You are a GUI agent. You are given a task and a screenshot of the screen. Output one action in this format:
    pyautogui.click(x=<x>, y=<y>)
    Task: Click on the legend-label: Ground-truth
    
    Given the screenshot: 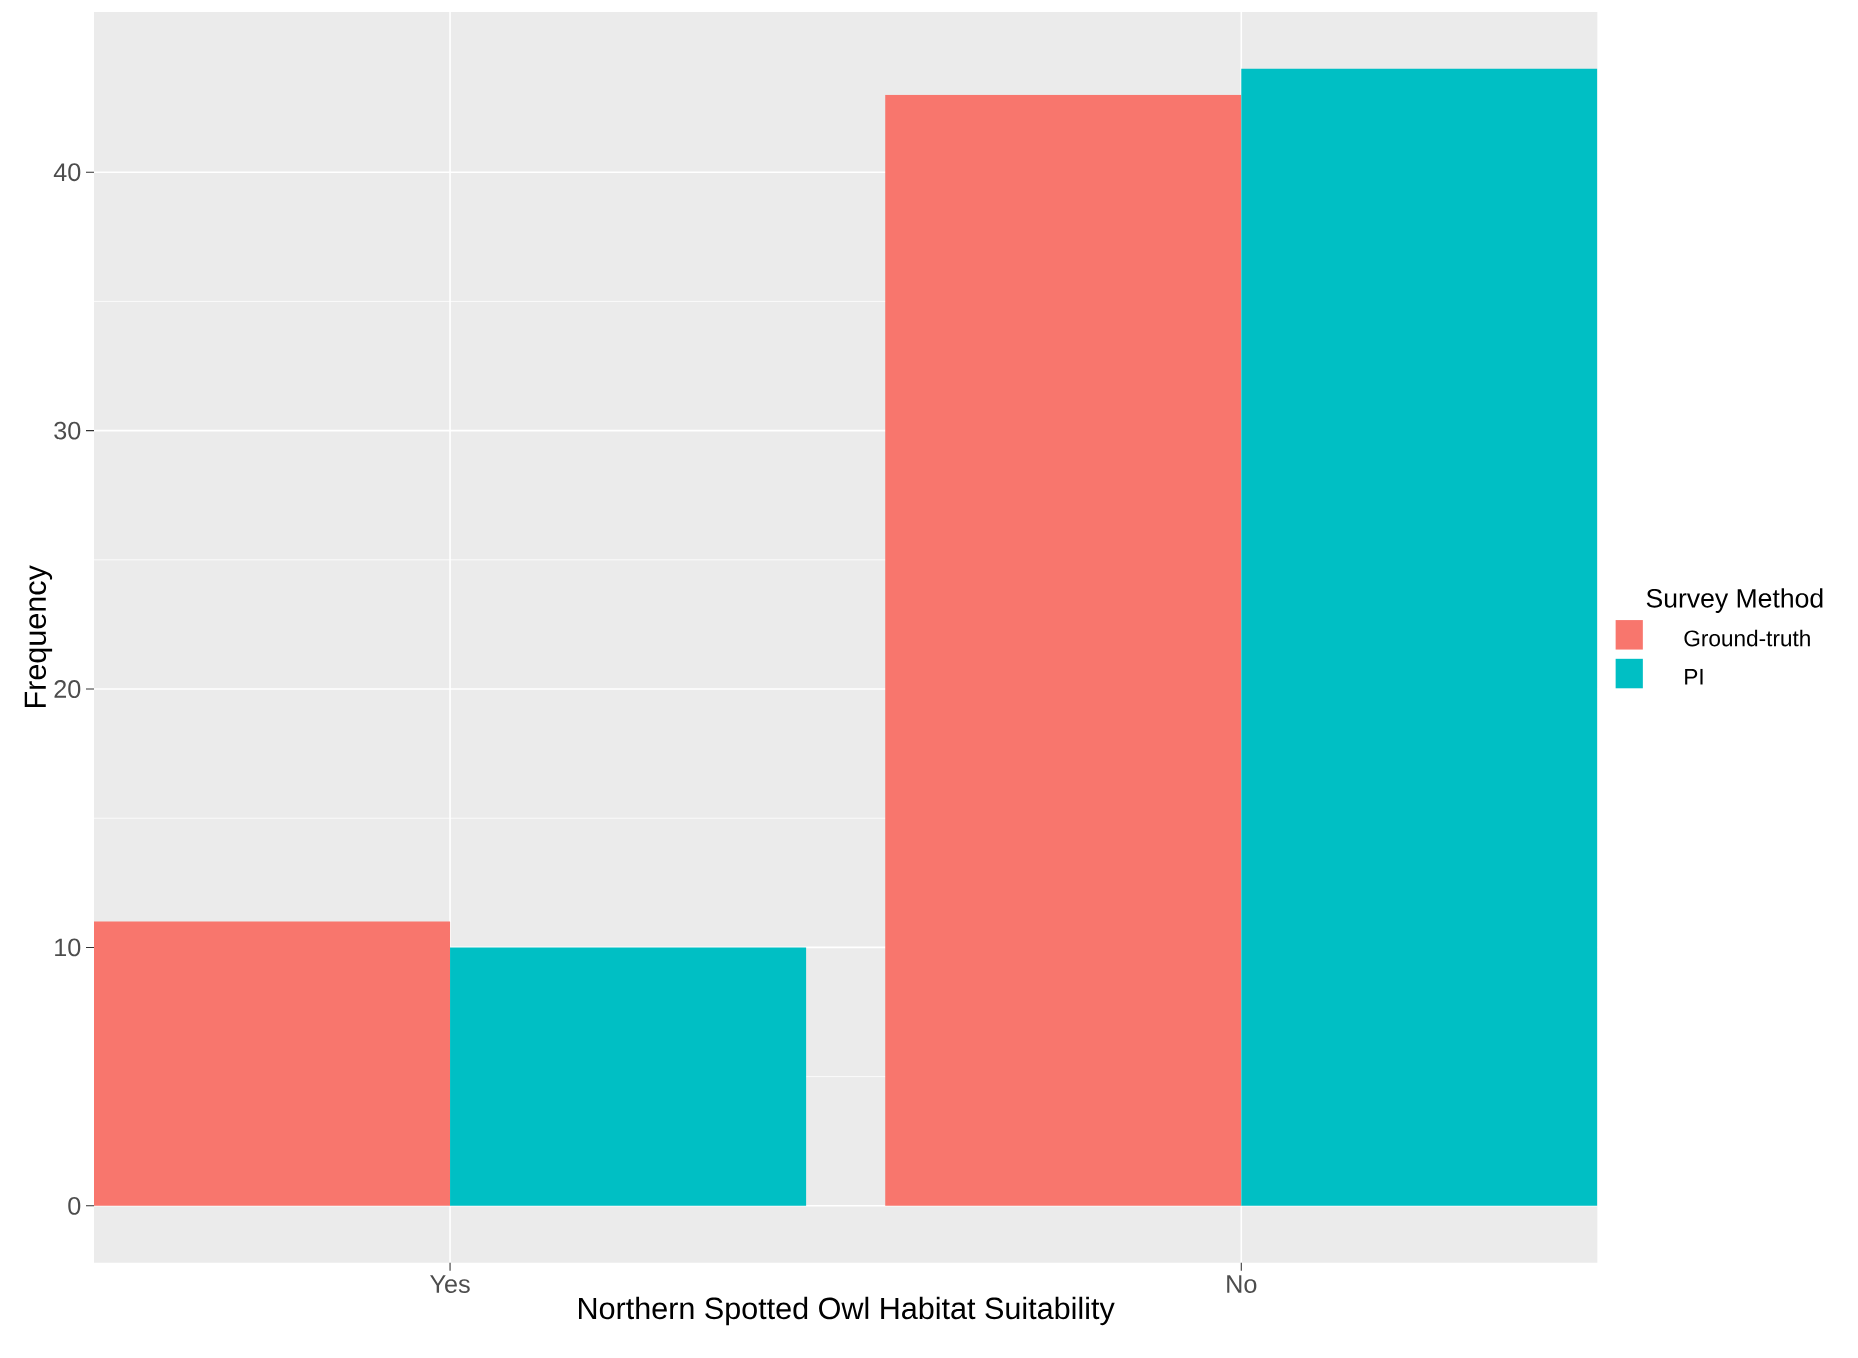 What is the action you would take?
    pyautogui.click(x=1747, y=638)
    